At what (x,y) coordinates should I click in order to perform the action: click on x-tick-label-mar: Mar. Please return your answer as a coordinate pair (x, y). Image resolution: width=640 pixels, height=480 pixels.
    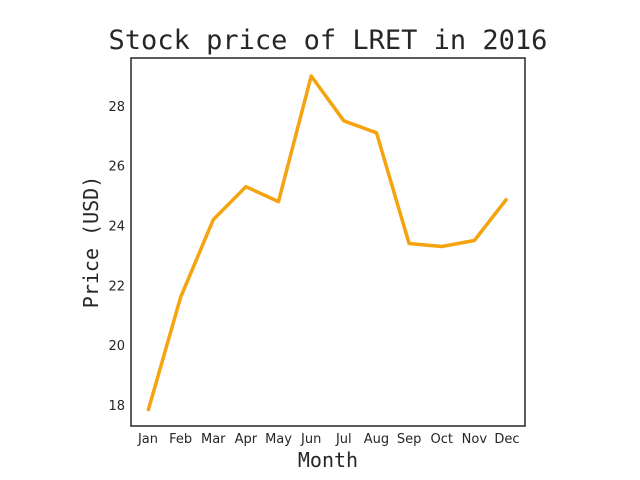
    Looking at the image, I should click on (213, 439).